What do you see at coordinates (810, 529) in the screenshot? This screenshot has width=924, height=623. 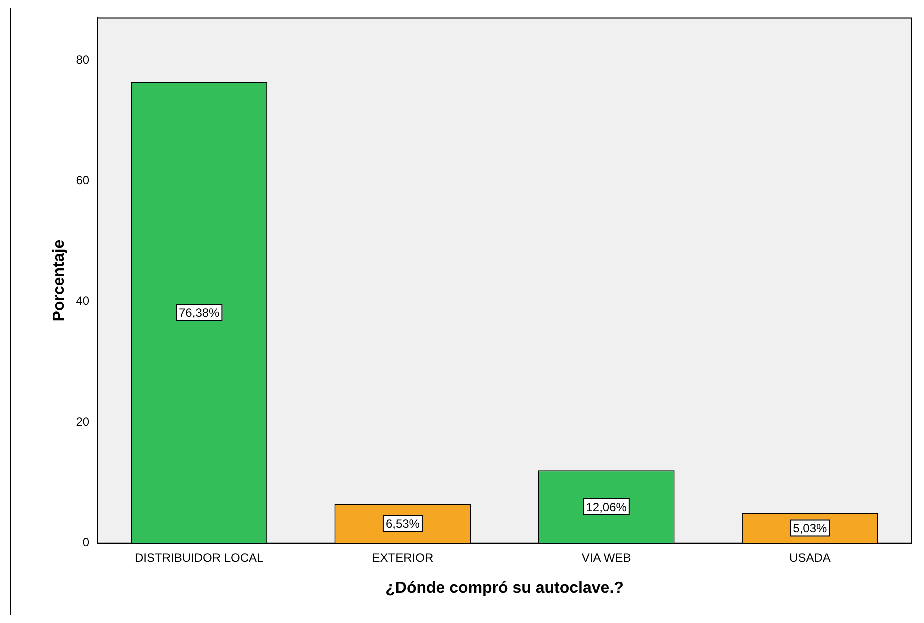 I see `data-label: 5,03%` at bounding box center [810, 529].